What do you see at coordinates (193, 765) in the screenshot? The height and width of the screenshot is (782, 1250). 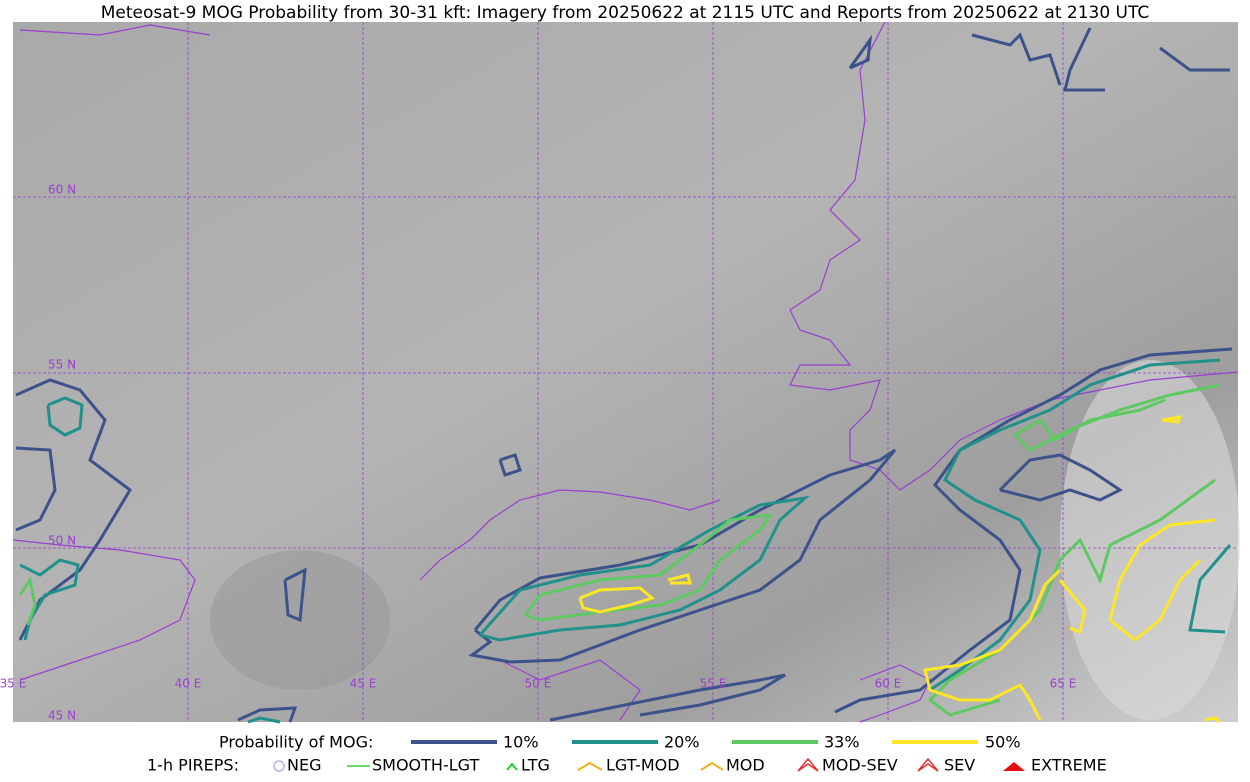 I see `pirep-title: 1-h PIREPS:` at bounding box center [193, 765].